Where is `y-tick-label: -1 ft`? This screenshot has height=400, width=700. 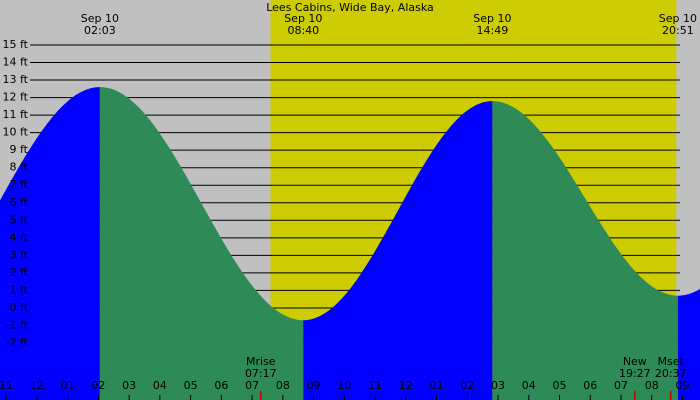
y-tick-label: -1 ft is located at coordinates (17, 324).